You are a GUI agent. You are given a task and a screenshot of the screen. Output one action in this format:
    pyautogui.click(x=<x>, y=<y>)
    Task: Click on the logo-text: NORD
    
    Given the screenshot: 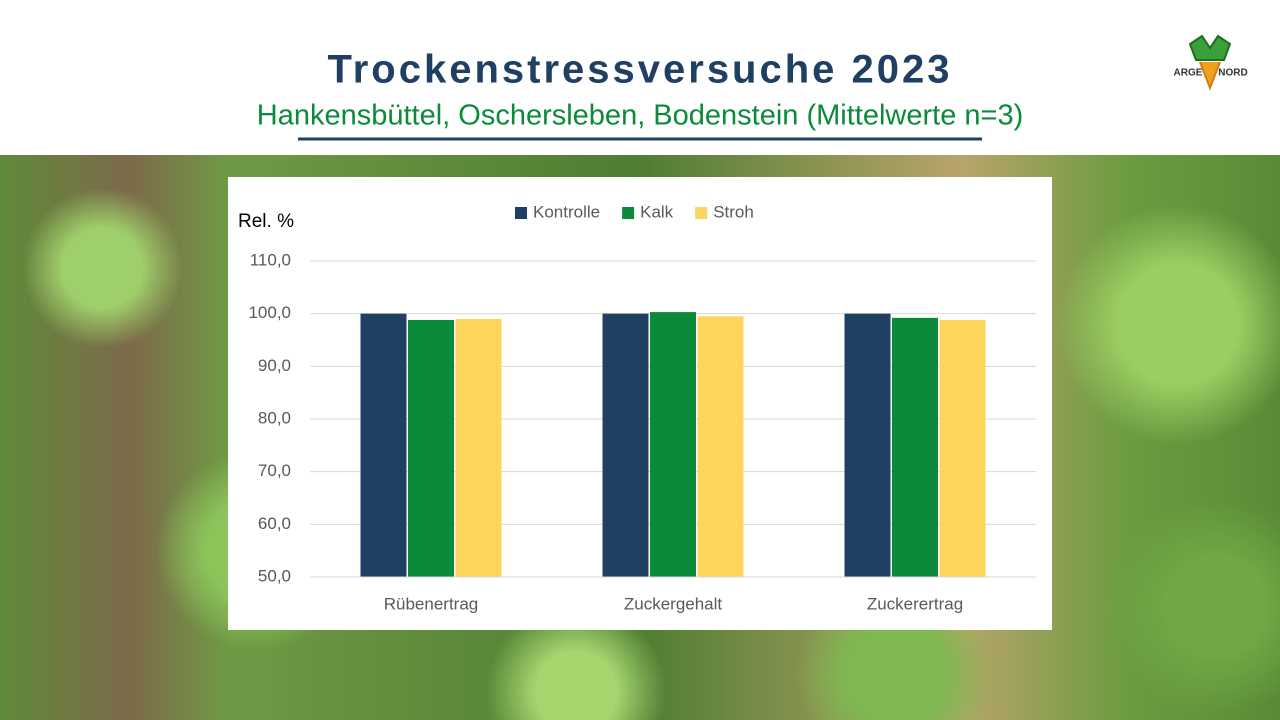 What is the action you would take?
    pyautogui.click(x=1232, y=73)
    